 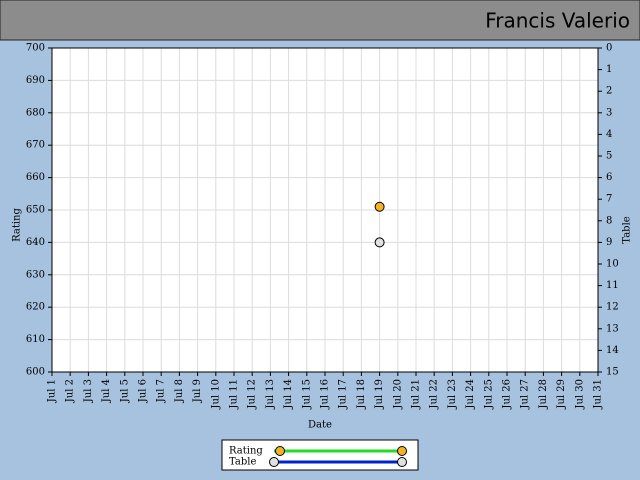 I want to click on x-tick-label: Jul 25, so click(x=488, y=394).